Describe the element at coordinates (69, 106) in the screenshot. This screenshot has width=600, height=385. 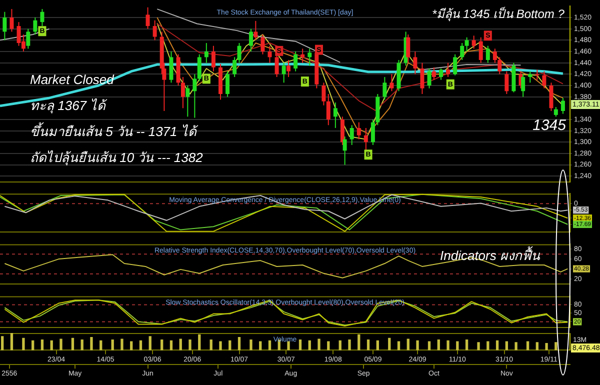
I see `annotation: ทะลุ 1367 ได้` at that location.